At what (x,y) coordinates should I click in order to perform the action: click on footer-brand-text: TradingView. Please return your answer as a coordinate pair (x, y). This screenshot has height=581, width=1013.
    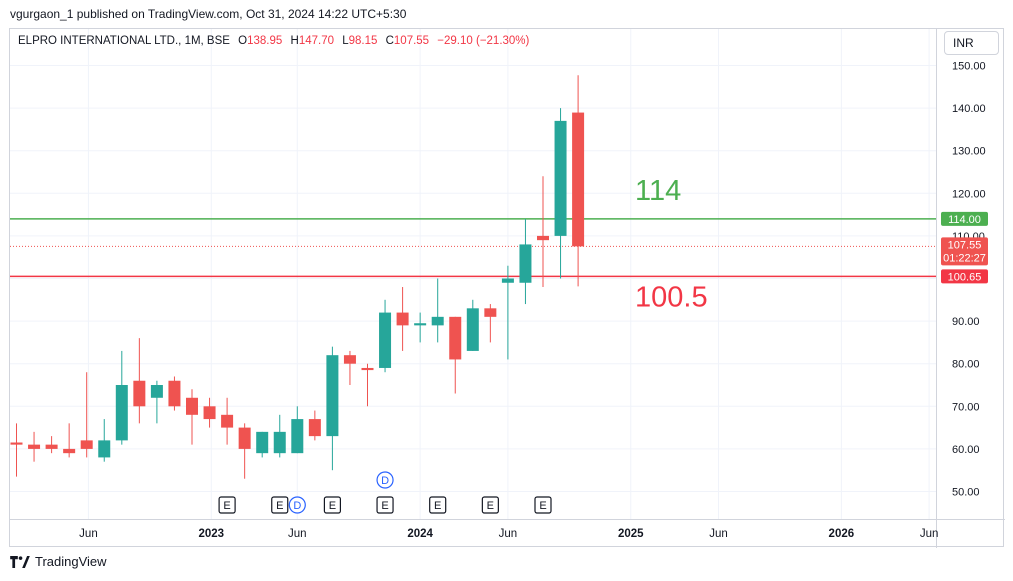
    Looking at the image, I should click on (71, 561).